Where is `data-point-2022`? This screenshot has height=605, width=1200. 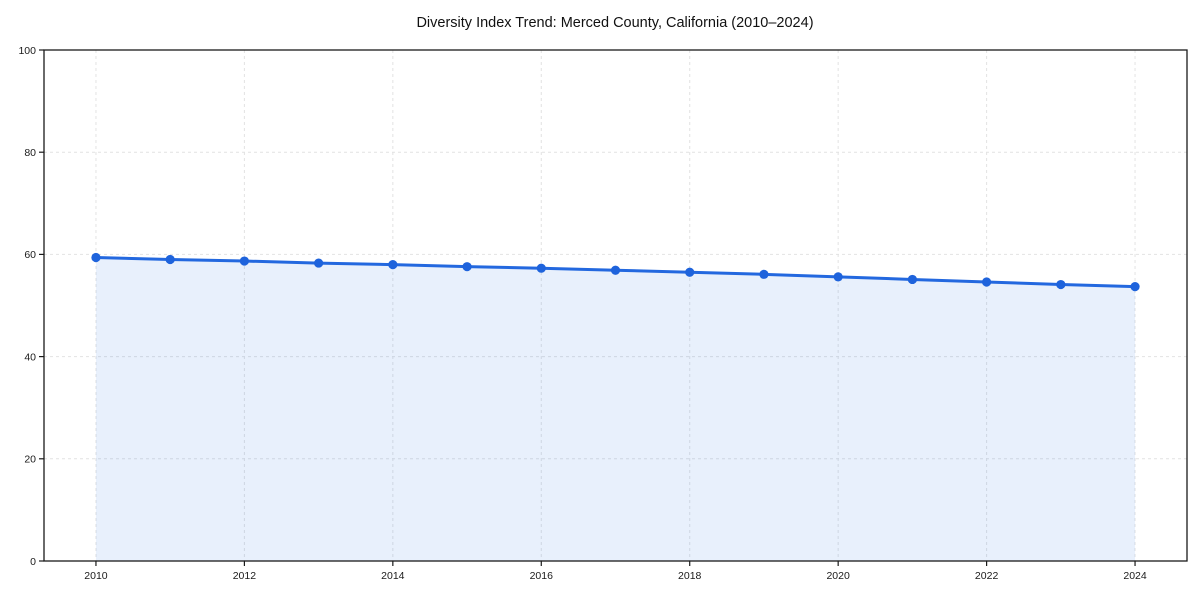
data-point-2022 is located at coordinates (987, 282).